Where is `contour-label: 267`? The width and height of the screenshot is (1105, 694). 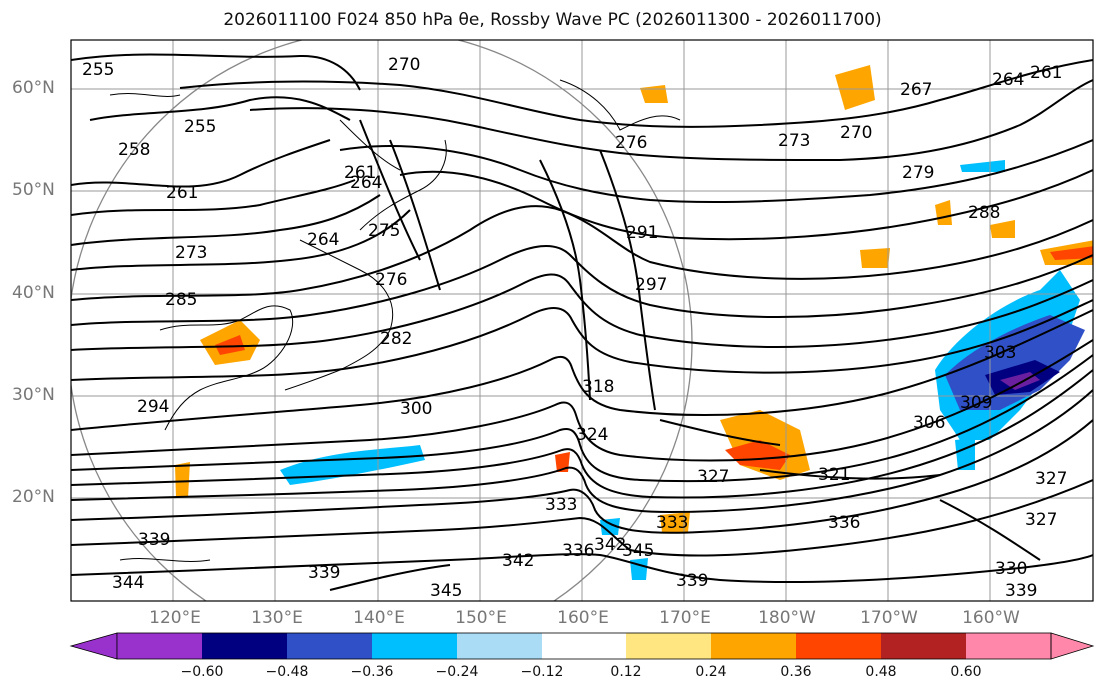
contour-label: 267 is located at coordinates (916, 90).